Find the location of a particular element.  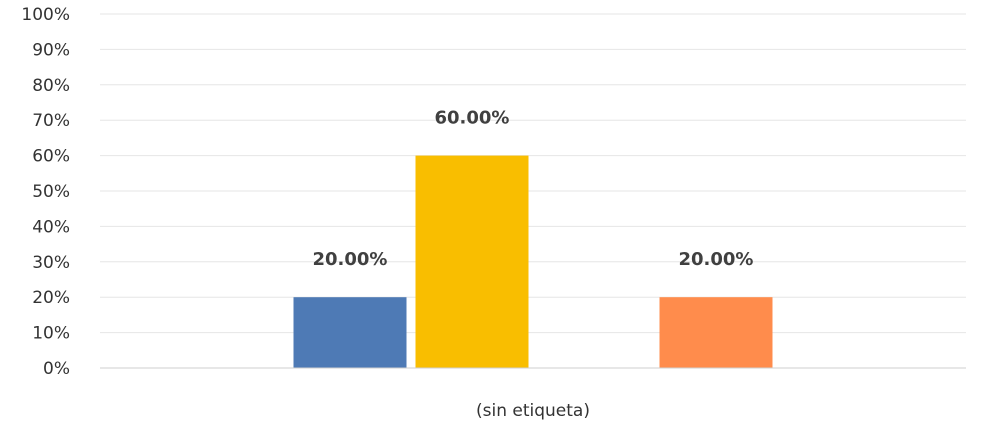

y-tick-label: 100% is located at coordinates (45, 15).